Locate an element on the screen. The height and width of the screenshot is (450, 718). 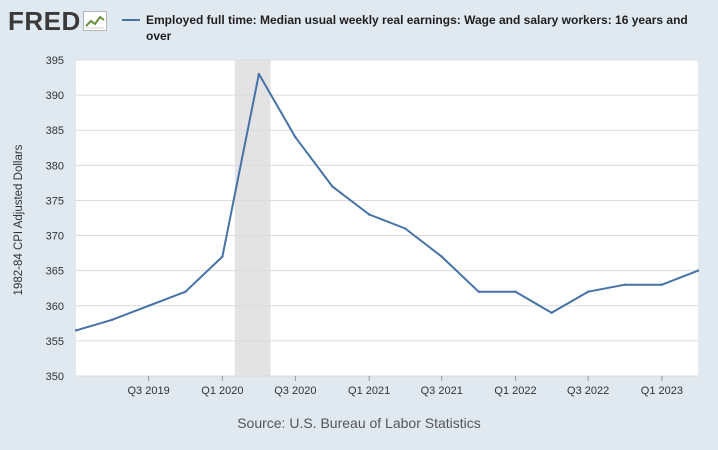
source-note: Source: U.S. Bureau of Labor Statistics is located at coordinates (359, 423).